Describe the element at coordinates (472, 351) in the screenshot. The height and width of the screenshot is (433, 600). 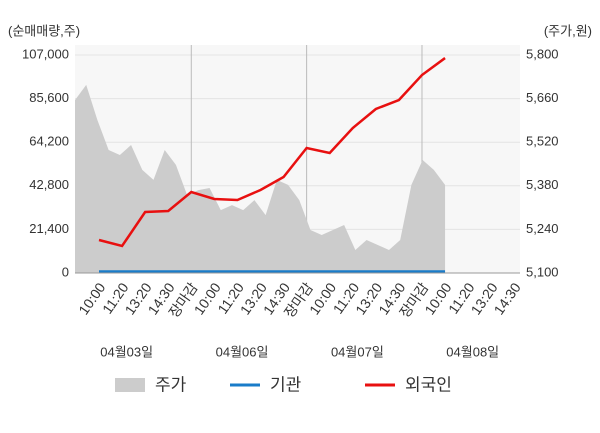
I see `date-label: 04월08일` at that location.